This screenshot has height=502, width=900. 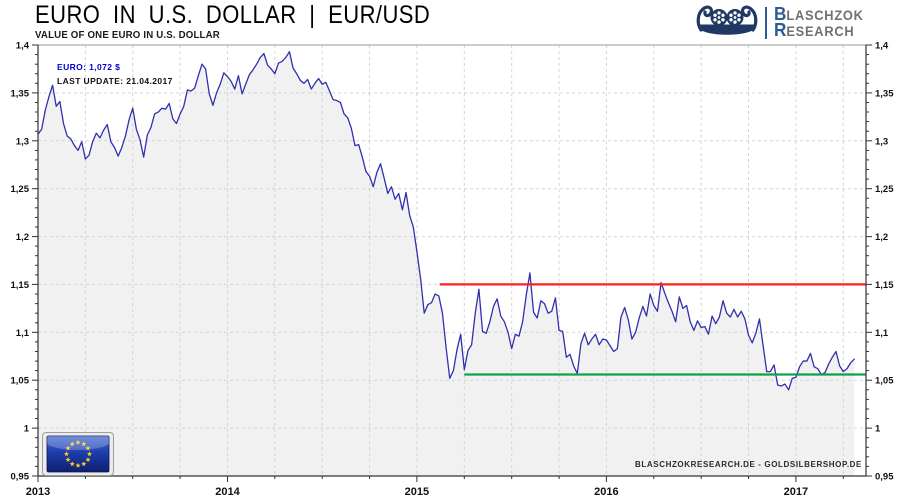 I want to click on logo-line1: BLASCHZOK, so click(x=818, y=14).